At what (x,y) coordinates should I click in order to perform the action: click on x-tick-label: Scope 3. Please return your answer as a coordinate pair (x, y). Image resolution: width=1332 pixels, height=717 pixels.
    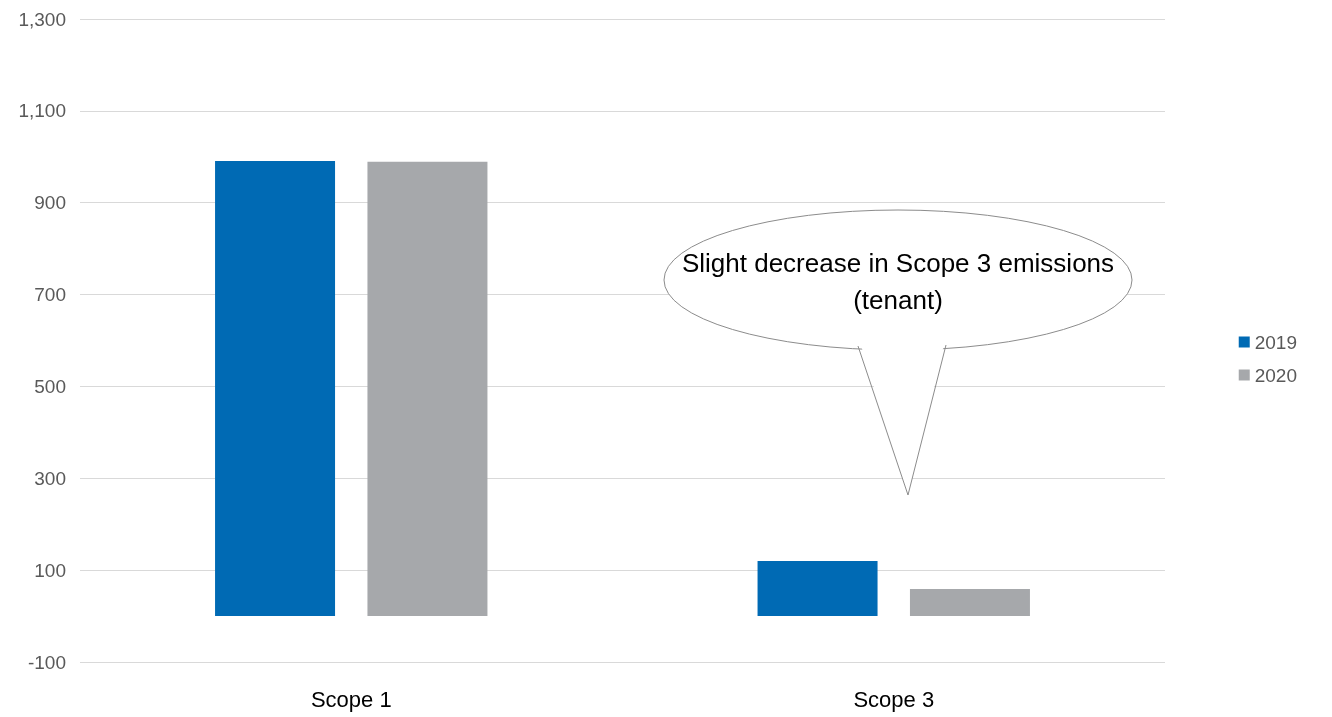
    Looking at the image, I should click on (894, 699).